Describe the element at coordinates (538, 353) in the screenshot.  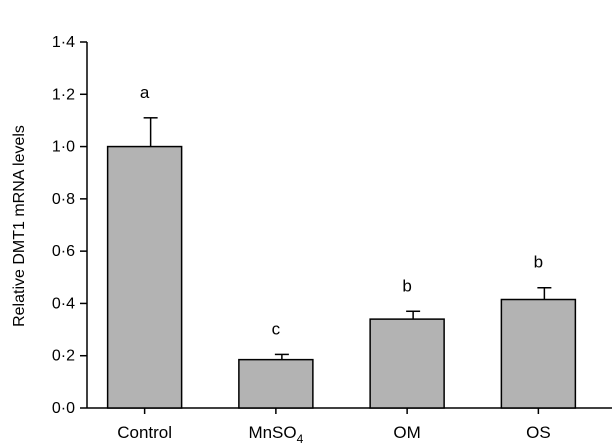
I see `bar-os` at that location.